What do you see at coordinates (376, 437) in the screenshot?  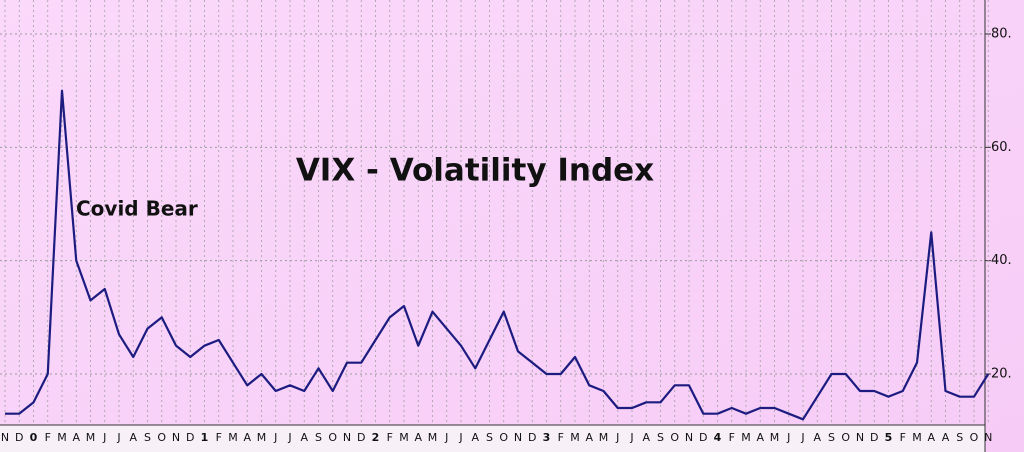 I see `x-tick-label: 2` at bounding box center [376, 437].